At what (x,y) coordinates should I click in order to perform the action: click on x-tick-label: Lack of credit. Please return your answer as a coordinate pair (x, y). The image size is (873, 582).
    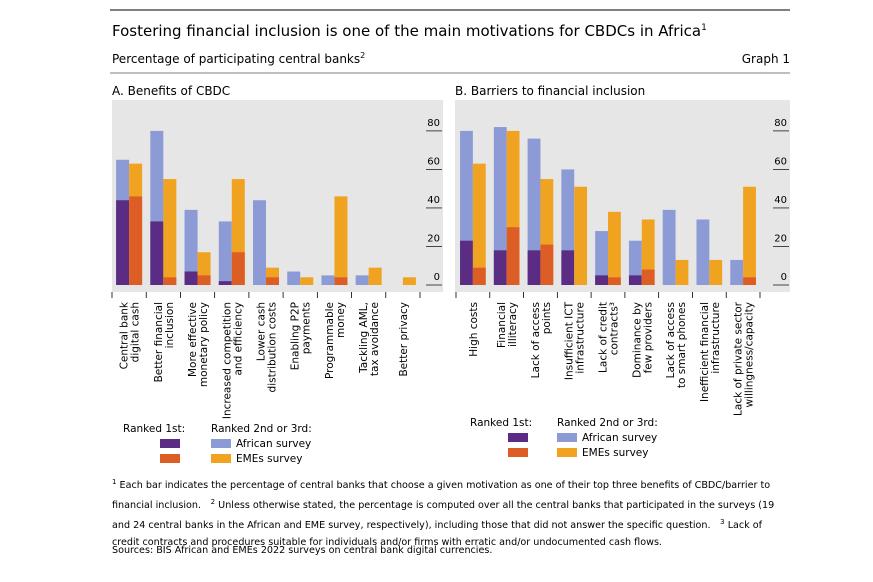
    Looking at the image, I should click on (604, 337).